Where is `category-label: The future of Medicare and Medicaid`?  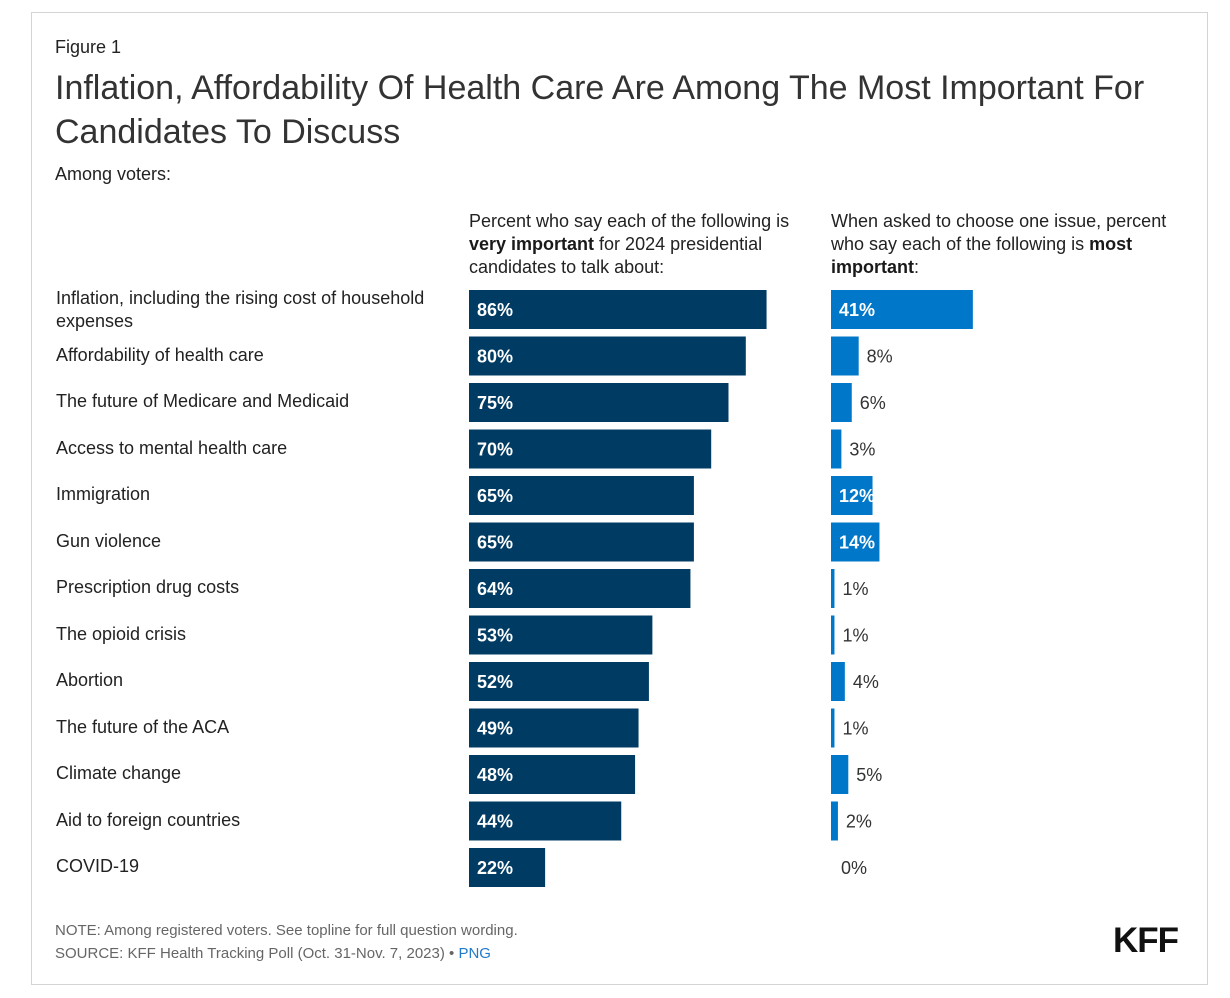 category-label: The future of Medicare and Medicaid is located at coordinates (203, 401).